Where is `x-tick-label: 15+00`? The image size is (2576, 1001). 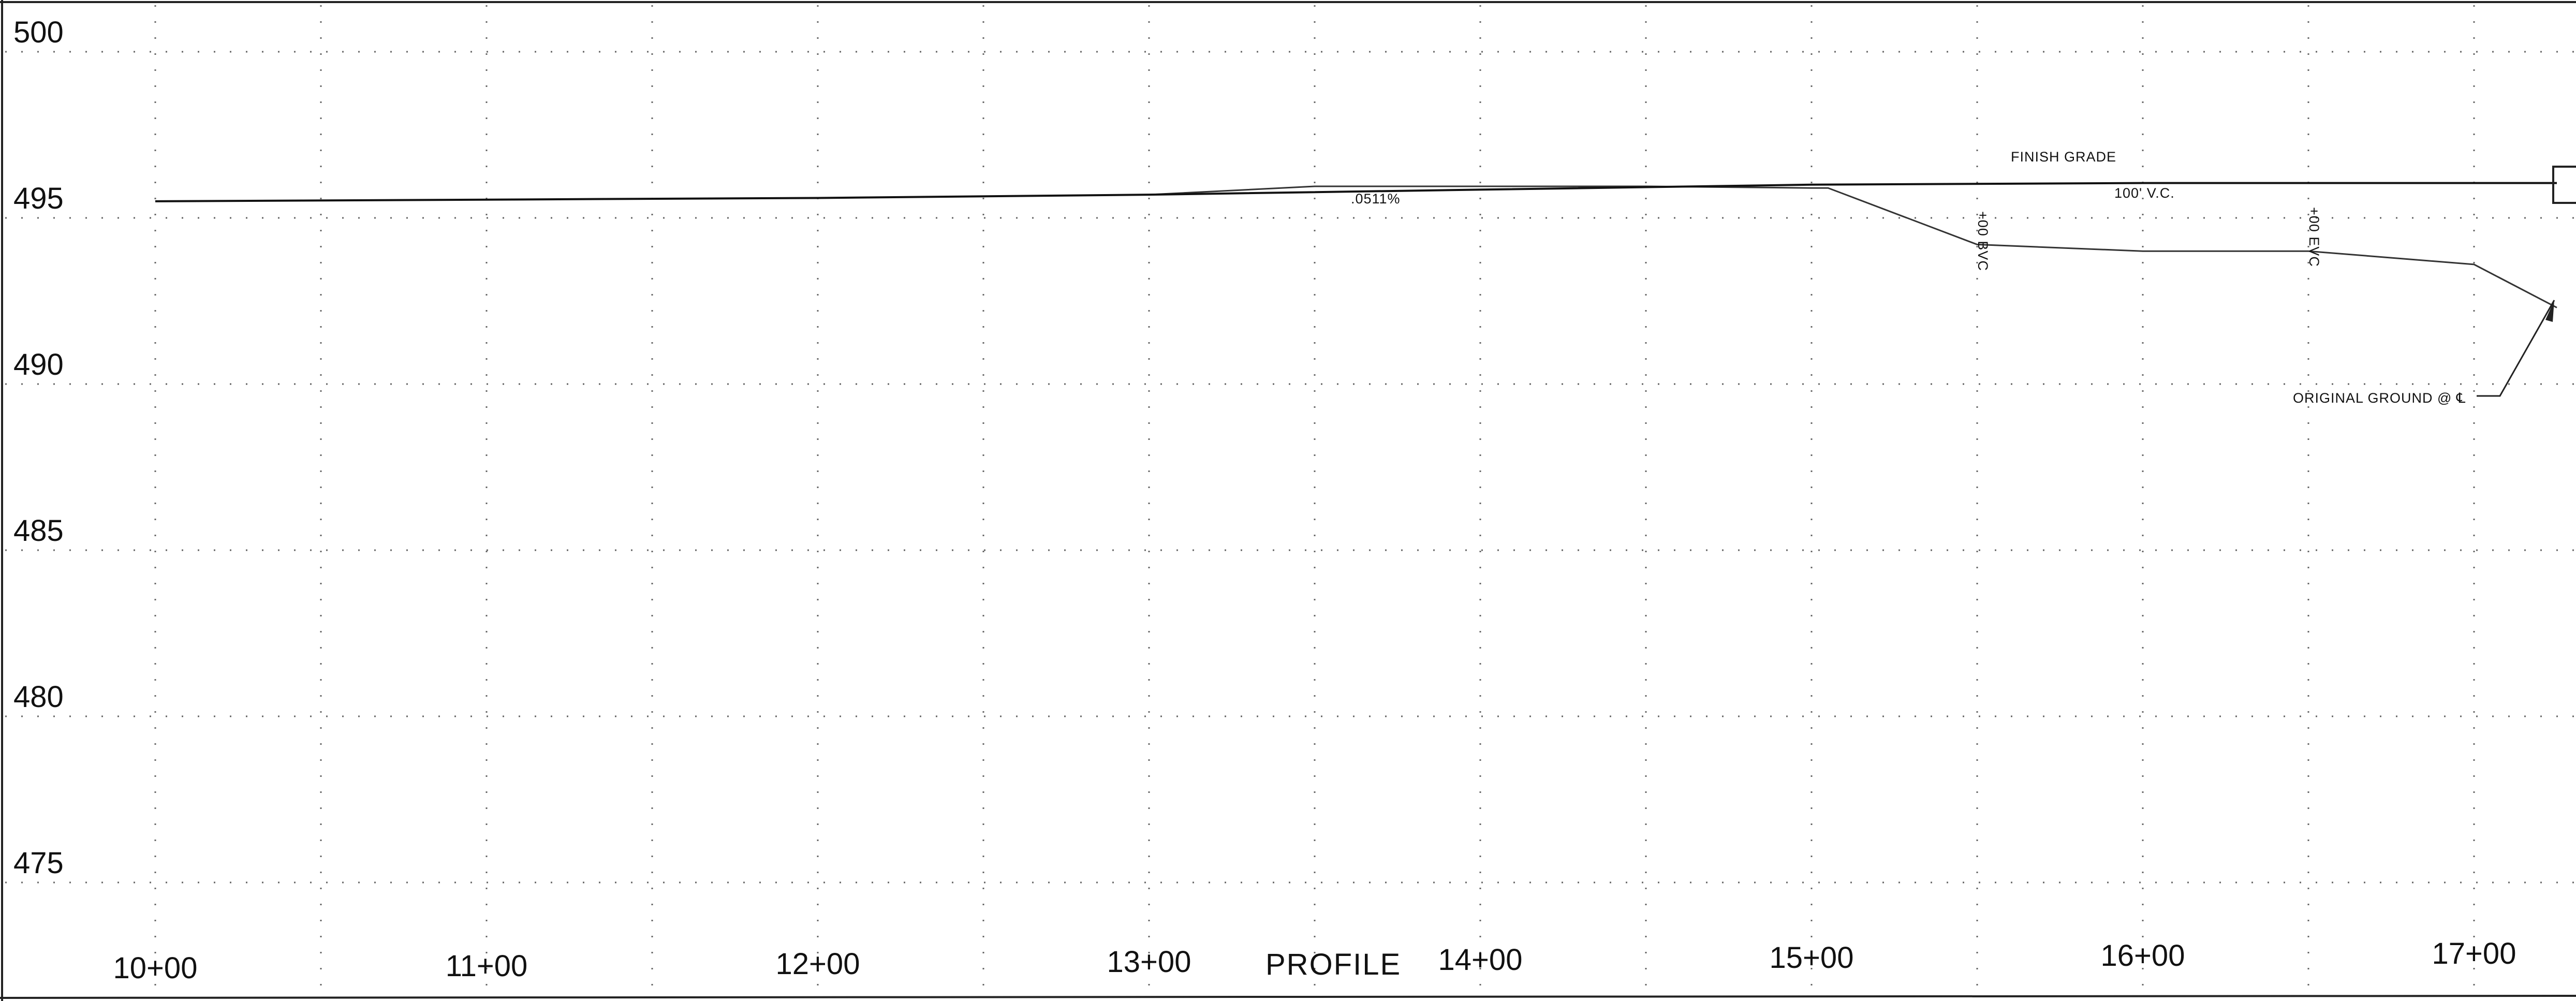 x-tick-label: 15+00 is located at coordinates (1812, 958).